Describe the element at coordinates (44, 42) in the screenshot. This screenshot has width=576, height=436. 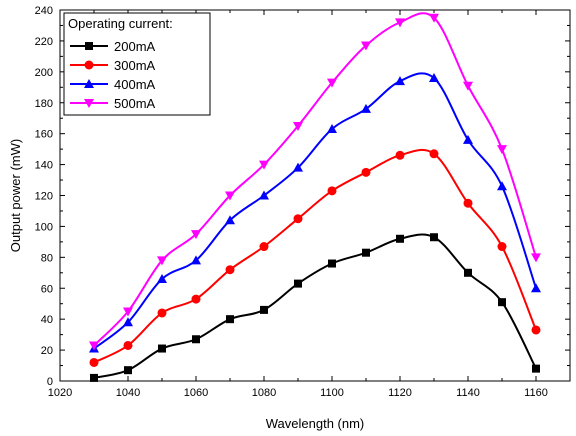
I see `y-tick-label: 220` at that location.